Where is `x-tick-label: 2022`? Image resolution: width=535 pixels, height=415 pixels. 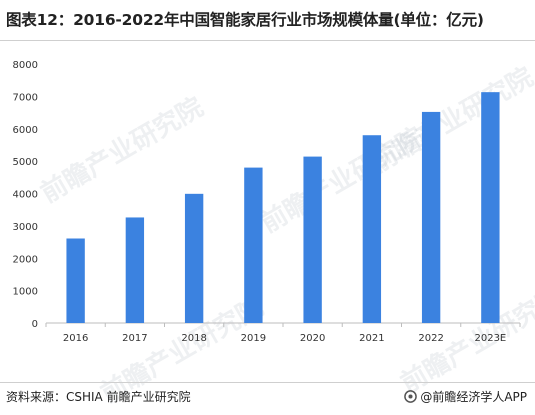 x-tick-label: 2022 is located at coordinates (430, 338).